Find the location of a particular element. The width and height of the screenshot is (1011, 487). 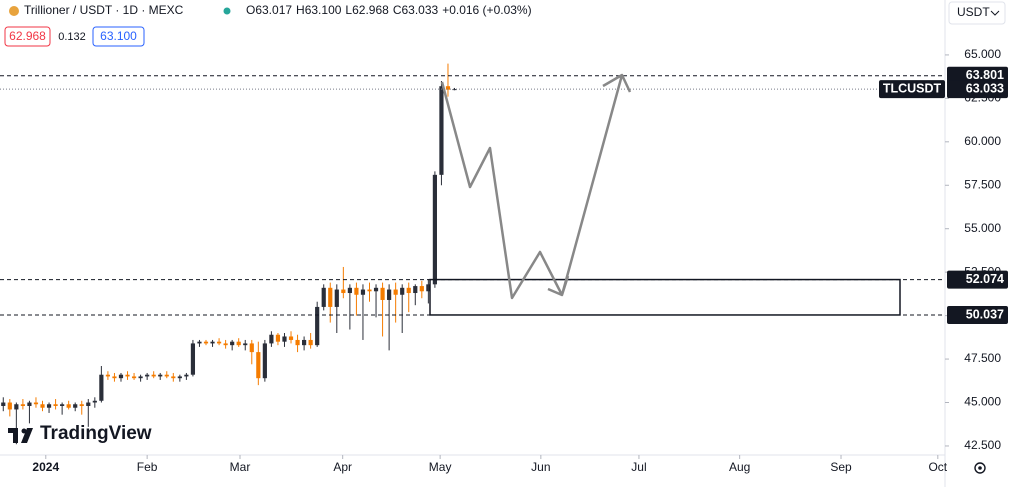

x-tick-label: Jul is located at coordinates (638, 467).